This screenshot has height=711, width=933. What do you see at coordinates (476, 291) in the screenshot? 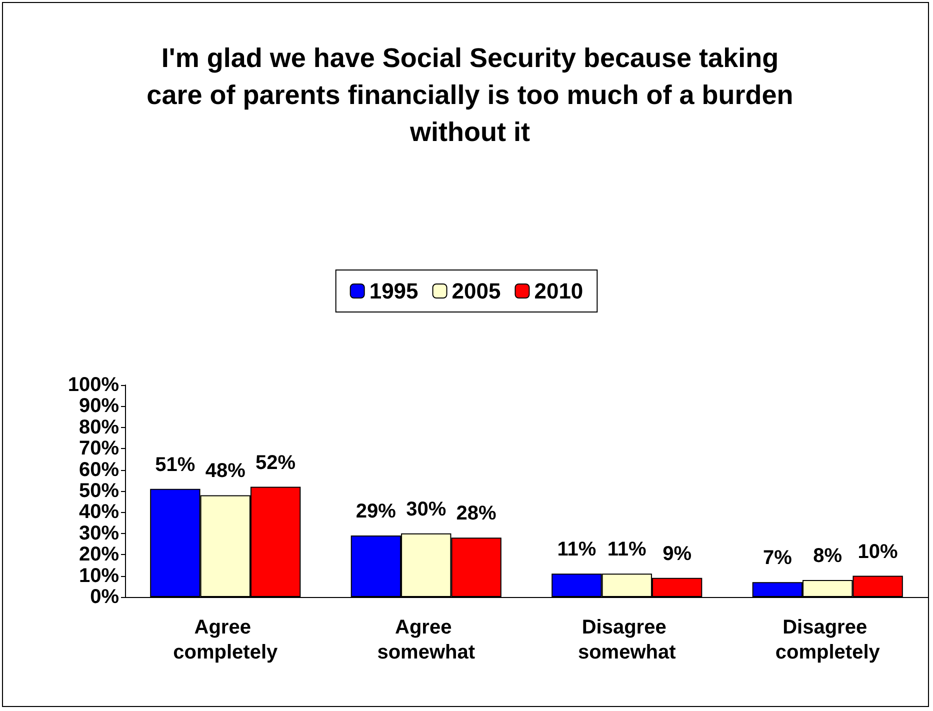
I see `legend-label: 2005` at bounding box center [476, 291].